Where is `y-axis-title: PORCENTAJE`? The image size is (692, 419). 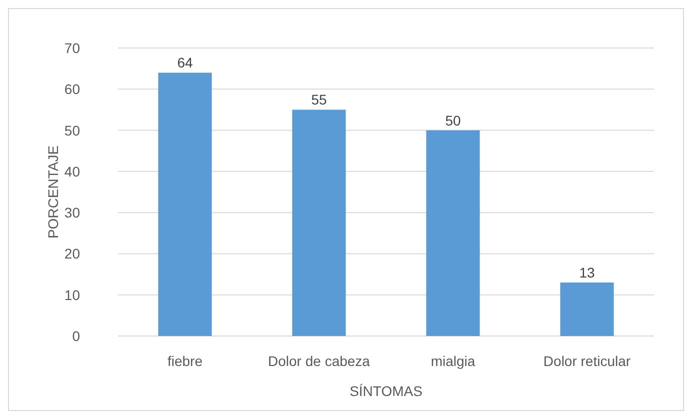
y-axis-title: PORCENTAJE is located at coordinates (53, 192).